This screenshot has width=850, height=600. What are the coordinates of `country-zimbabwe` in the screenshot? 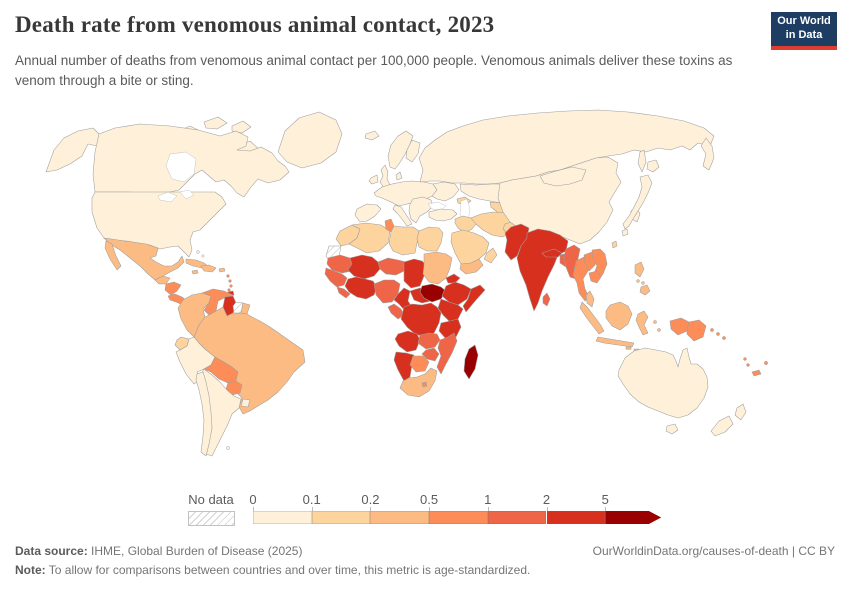 It's located at (430, 354).